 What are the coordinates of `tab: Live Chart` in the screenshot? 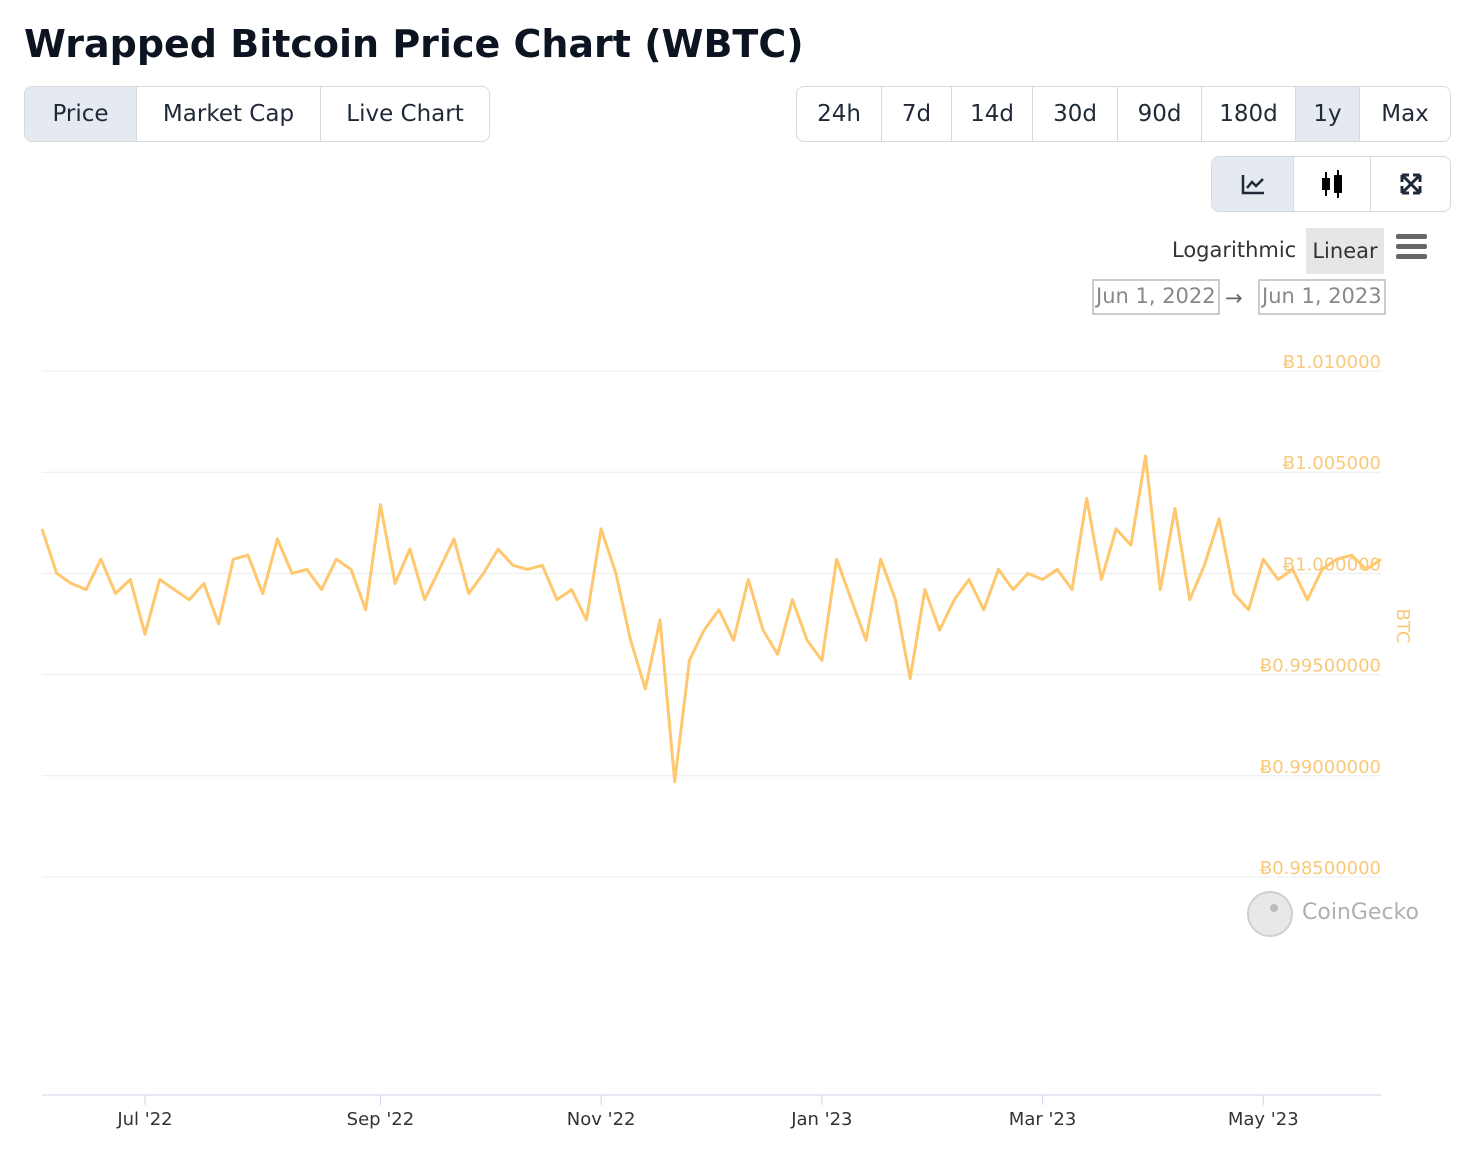 It's located at (404, 114).